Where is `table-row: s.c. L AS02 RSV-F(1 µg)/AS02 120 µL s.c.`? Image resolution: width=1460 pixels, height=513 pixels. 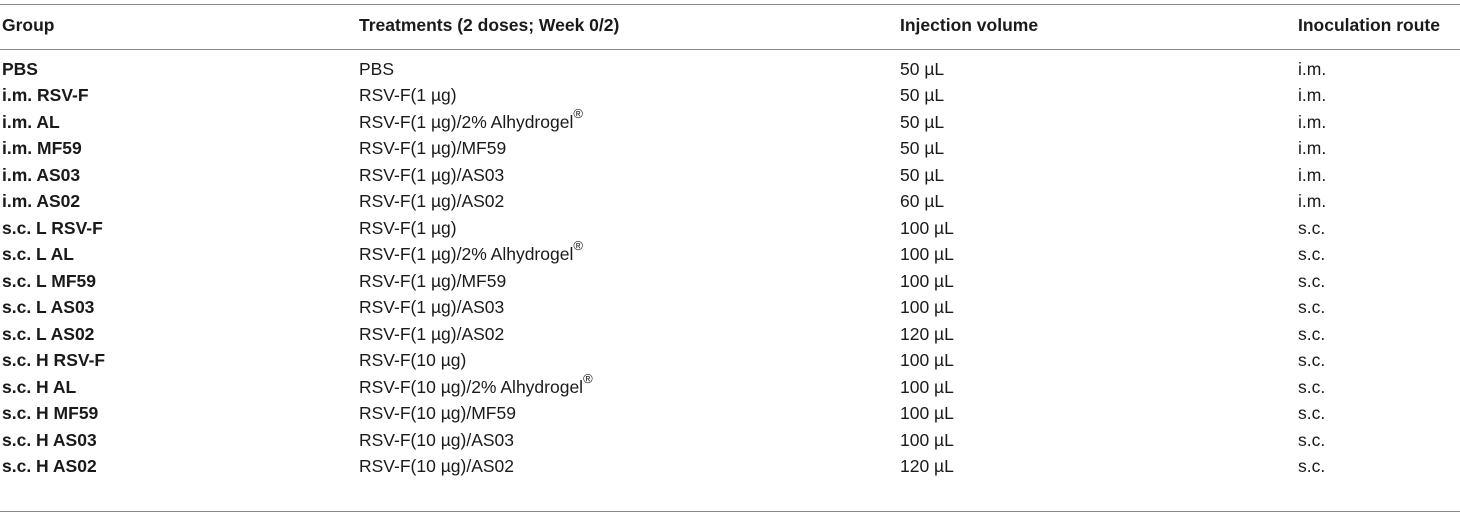 table-row: s.c. L AS02 RSV-F(1 µg)/AS02 120 µL s.c. is located at coordinates (730, 334).